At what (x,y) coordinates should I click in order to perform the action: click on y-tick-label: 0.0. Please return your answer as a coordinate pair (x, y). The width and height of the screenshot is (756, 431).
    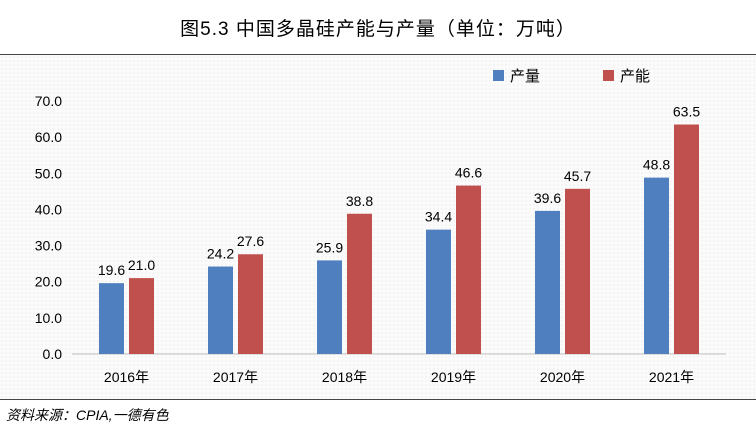
    Looking at the image, I should click on (53, 354).